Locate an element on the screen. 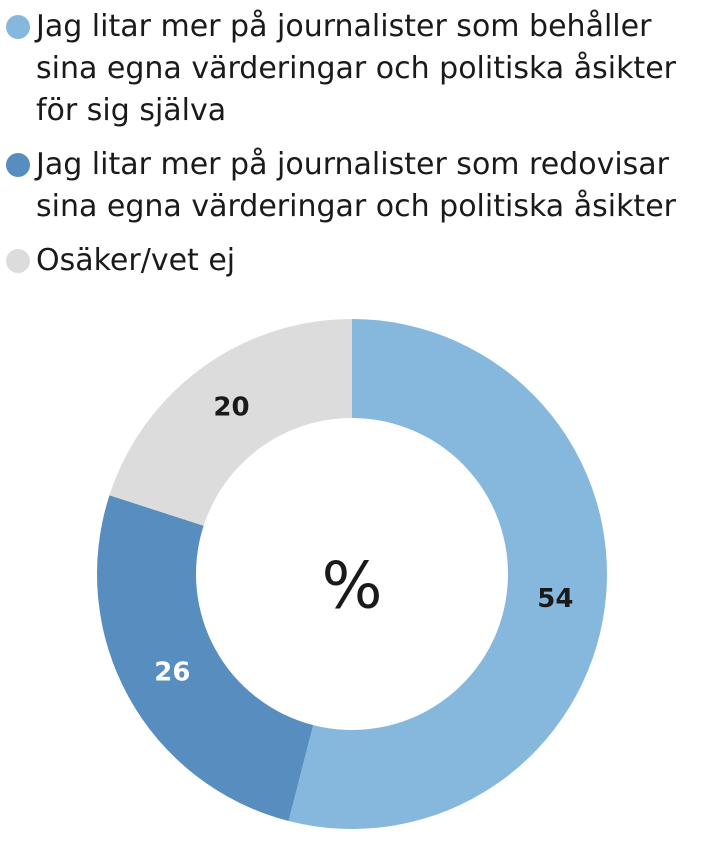 This screenshot has width=721, height=853. legend-swatch-dark-blue is located at coordinates (18, 165).